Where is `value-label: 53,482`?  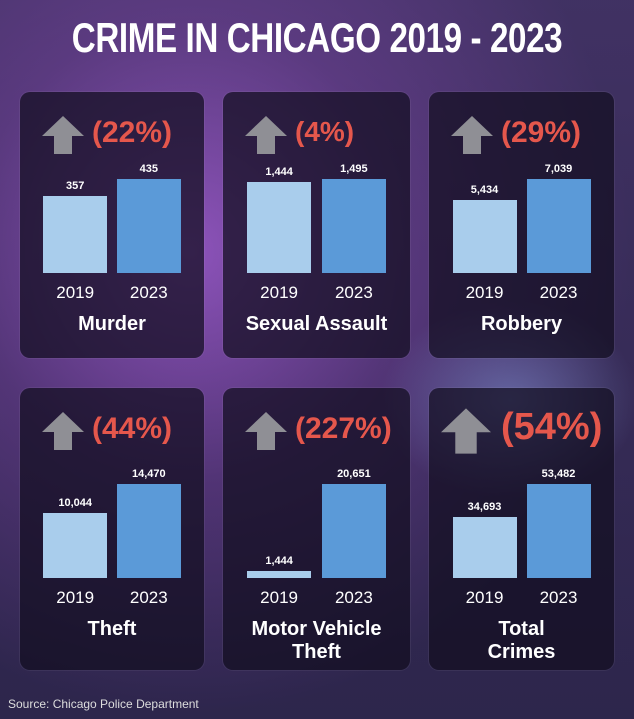 value-label: 53,482 is located at coordinates (558, 474).